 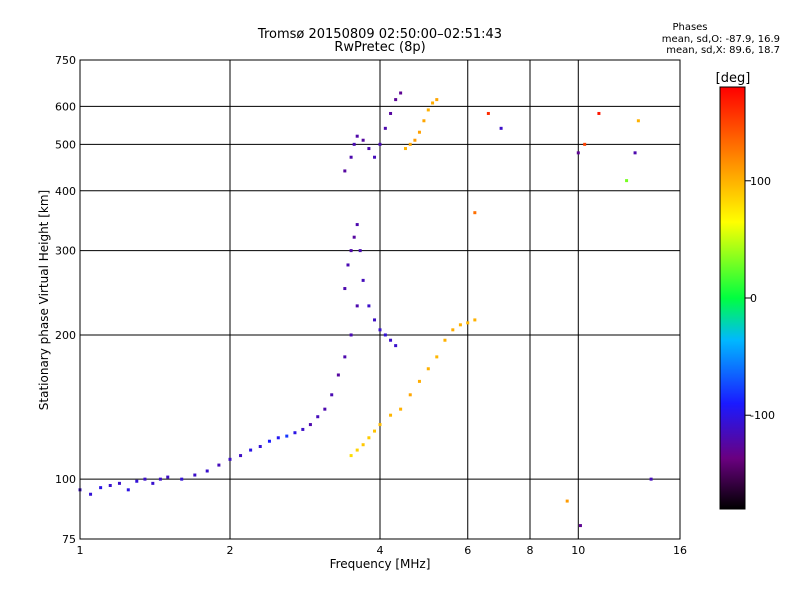 I want to click on y-axis-ticks: 75 100 200 300 400 500 600 750, so click(x=65, y=300).